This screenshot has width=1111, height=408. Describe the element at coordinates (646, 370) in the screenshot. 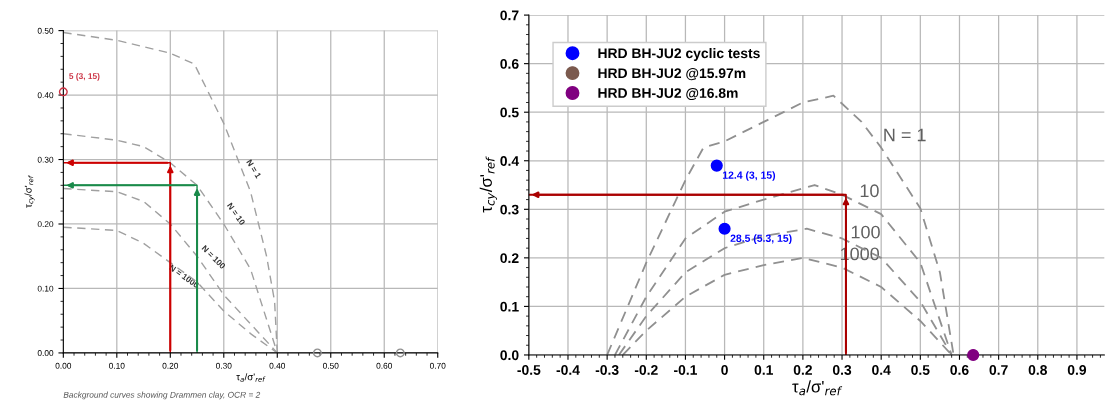

I see `x-tick-label: -0.2` at that location.